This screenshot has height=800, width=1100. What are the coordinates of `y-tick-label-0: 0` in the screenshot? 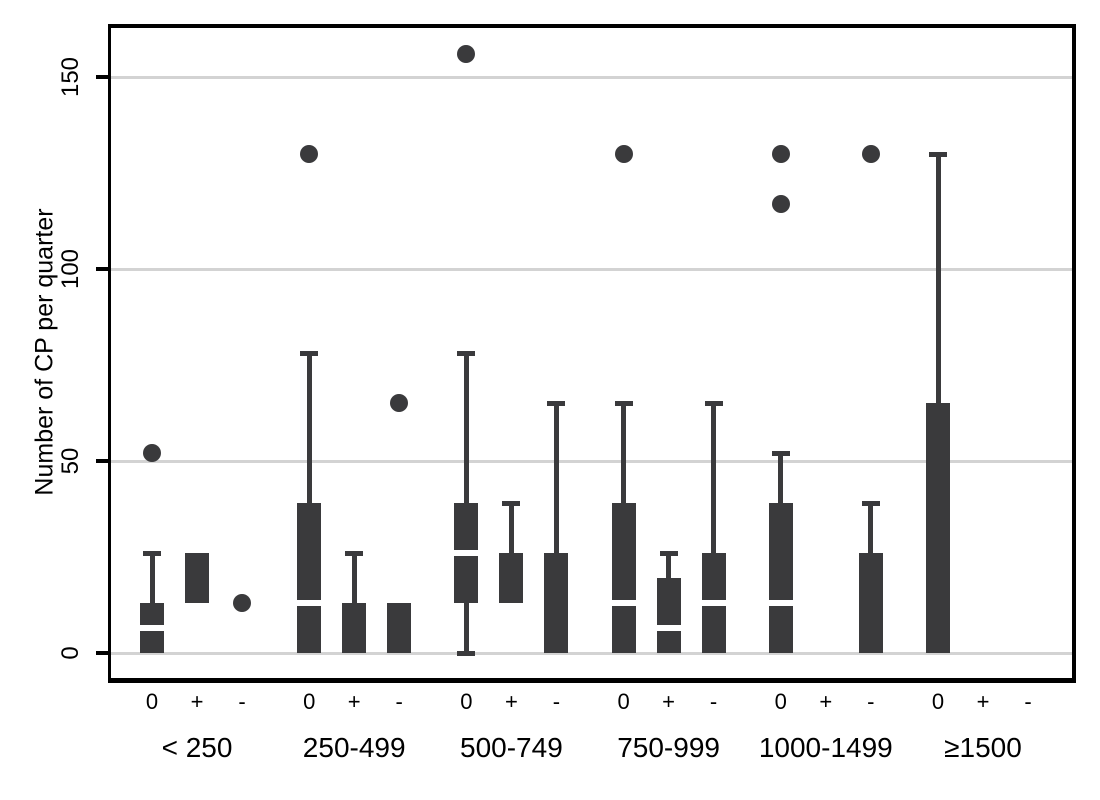 It's located at (70, 653).